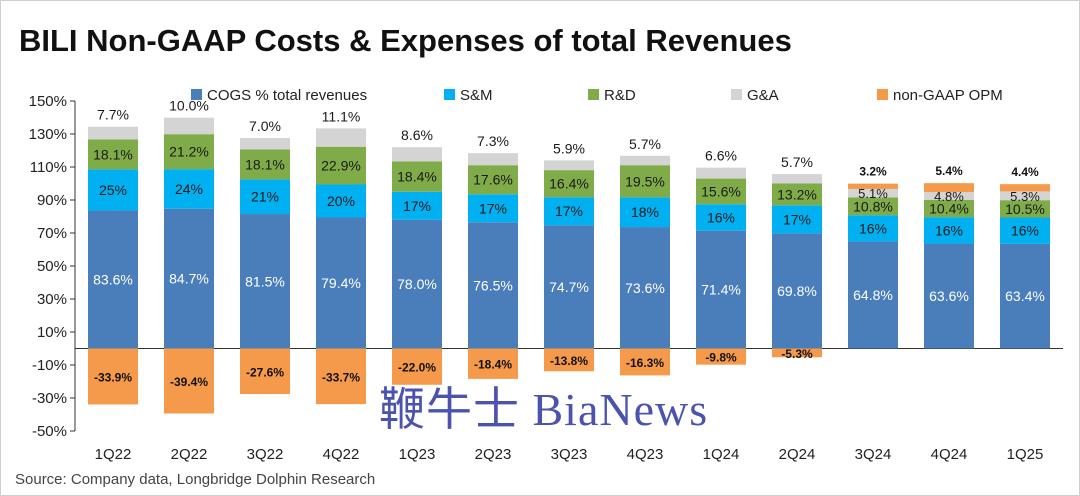  What do you see at coordinates (113, 115) in the screenshot?
I see `ga-data-label: 7.7%` at bounding box center [113, 115].